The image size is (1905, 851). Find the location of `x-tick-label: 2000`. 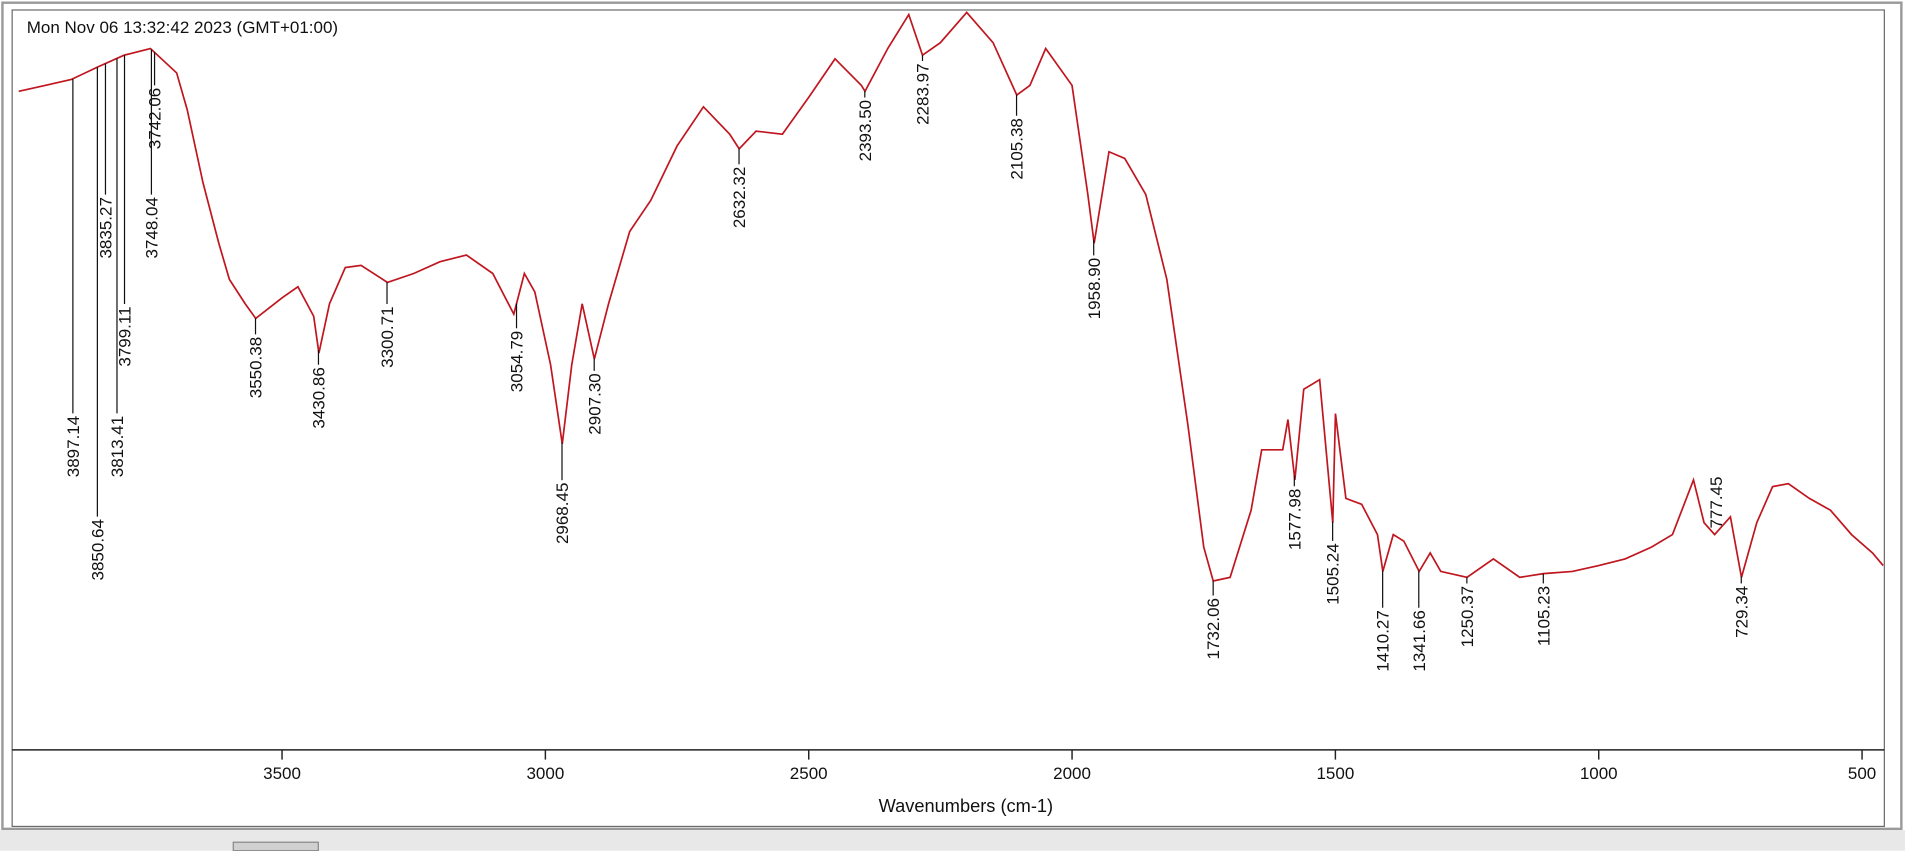

x-tick-label: 2000 is located at coordinates (1072, 773).